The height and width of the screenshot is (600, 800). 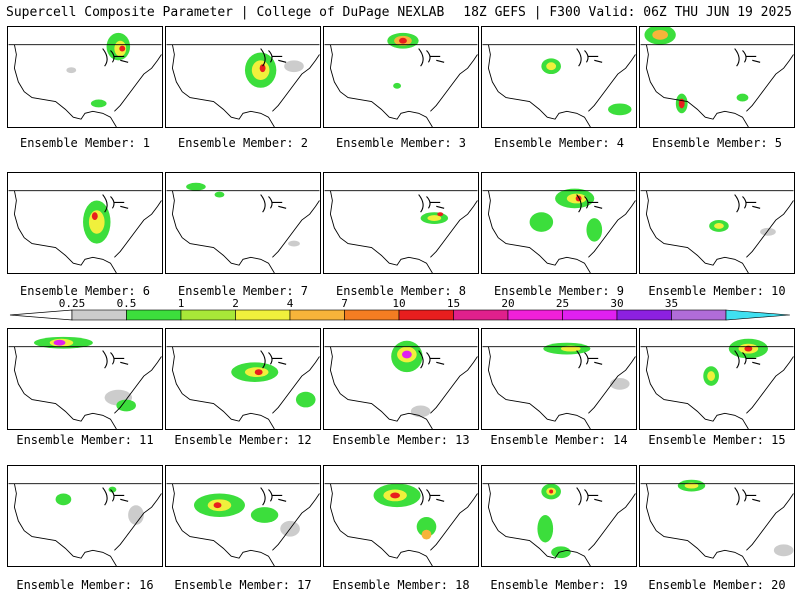 What do you see at coordinates (181, 303) in the screenshot?
I see `colorbar-tick-label: 1` at bounding box center [181, 303].